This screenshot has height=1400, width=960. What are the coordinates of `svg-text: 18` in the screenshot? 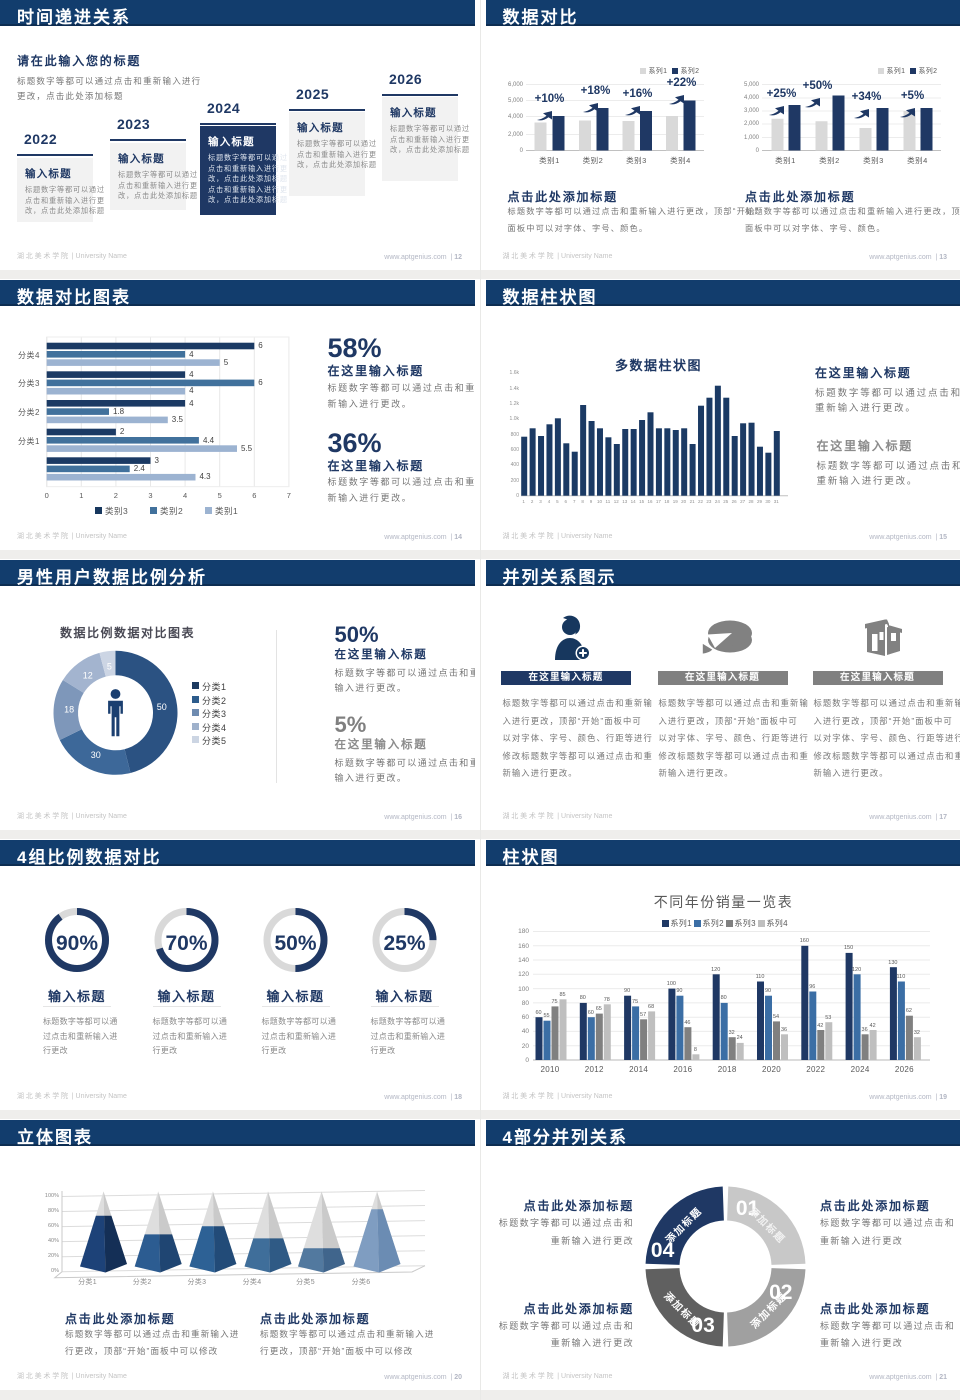 It's located at (69, 710).